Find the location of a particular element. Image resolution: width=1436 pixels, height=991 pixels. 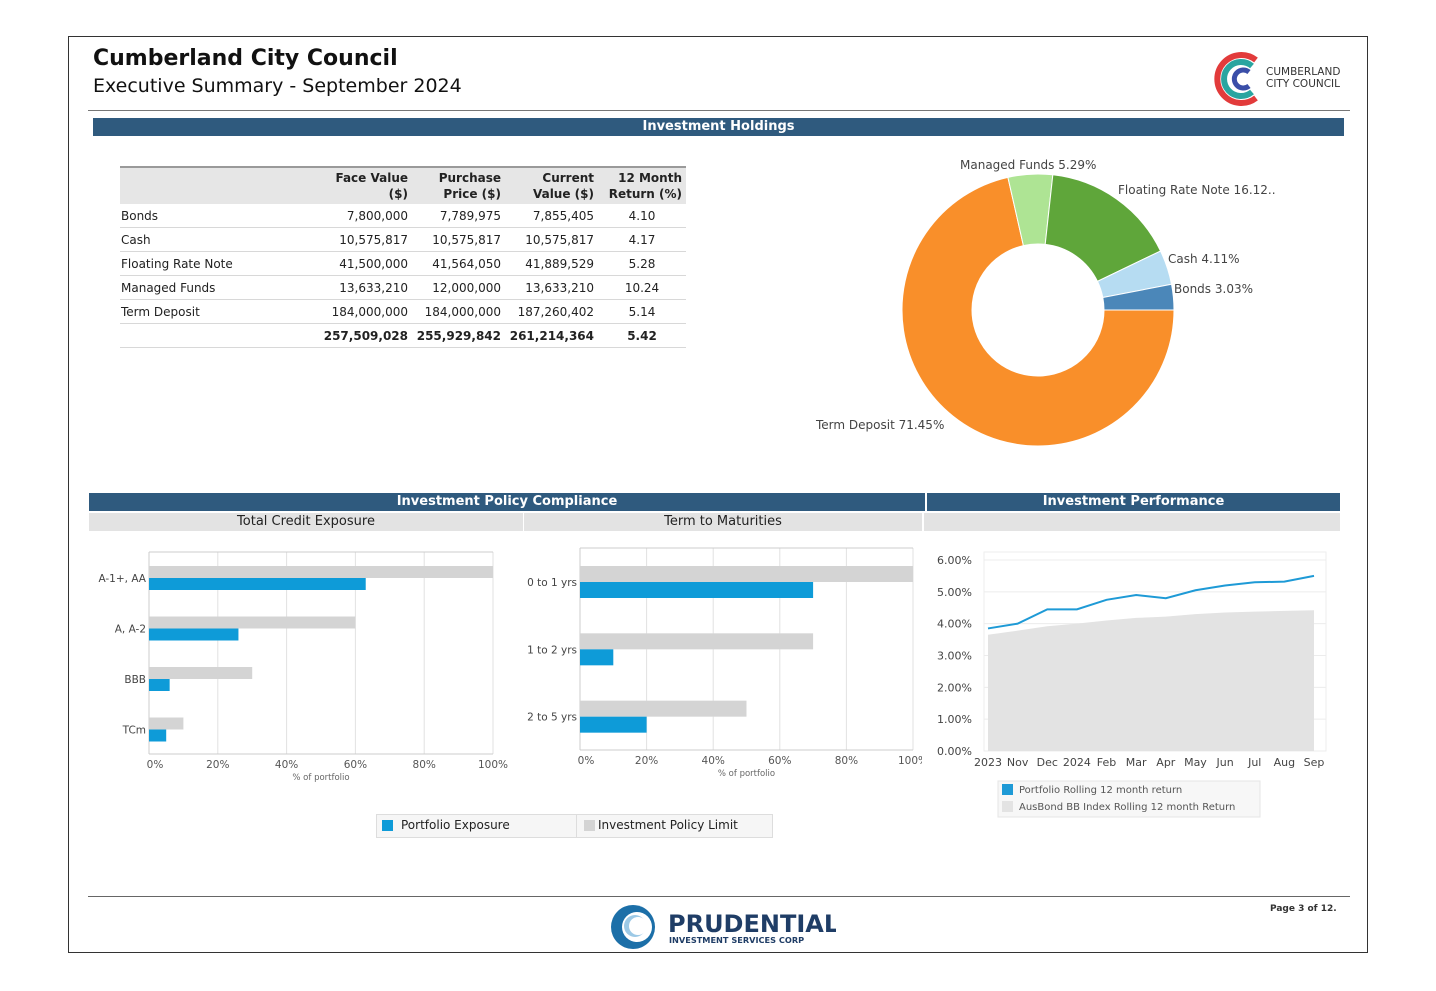

prudential-logo: PRUDENTIAL INVESTMENT SERVICES CORP is located at coordinates (722, 927).